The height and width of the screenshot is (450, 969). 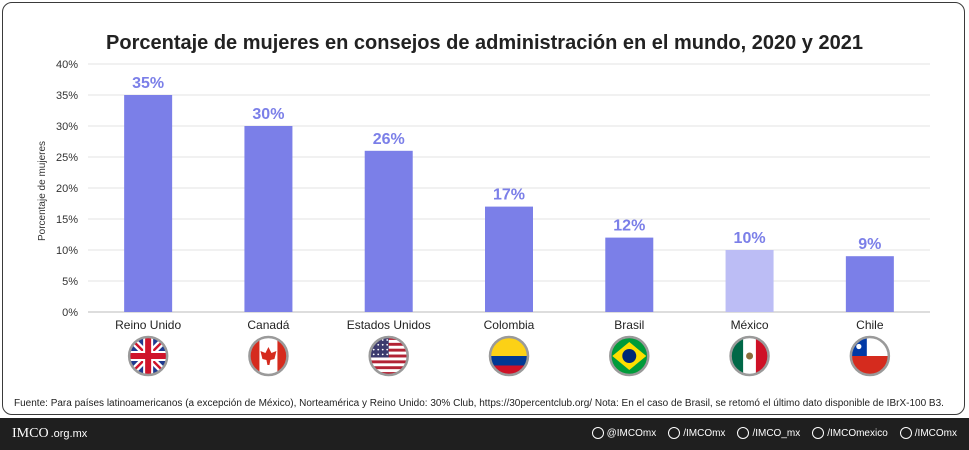 What do you see at coordinates (629, 325) in the screenshot?
I see `category-label: Brasil` at bounding box center [629, 325].